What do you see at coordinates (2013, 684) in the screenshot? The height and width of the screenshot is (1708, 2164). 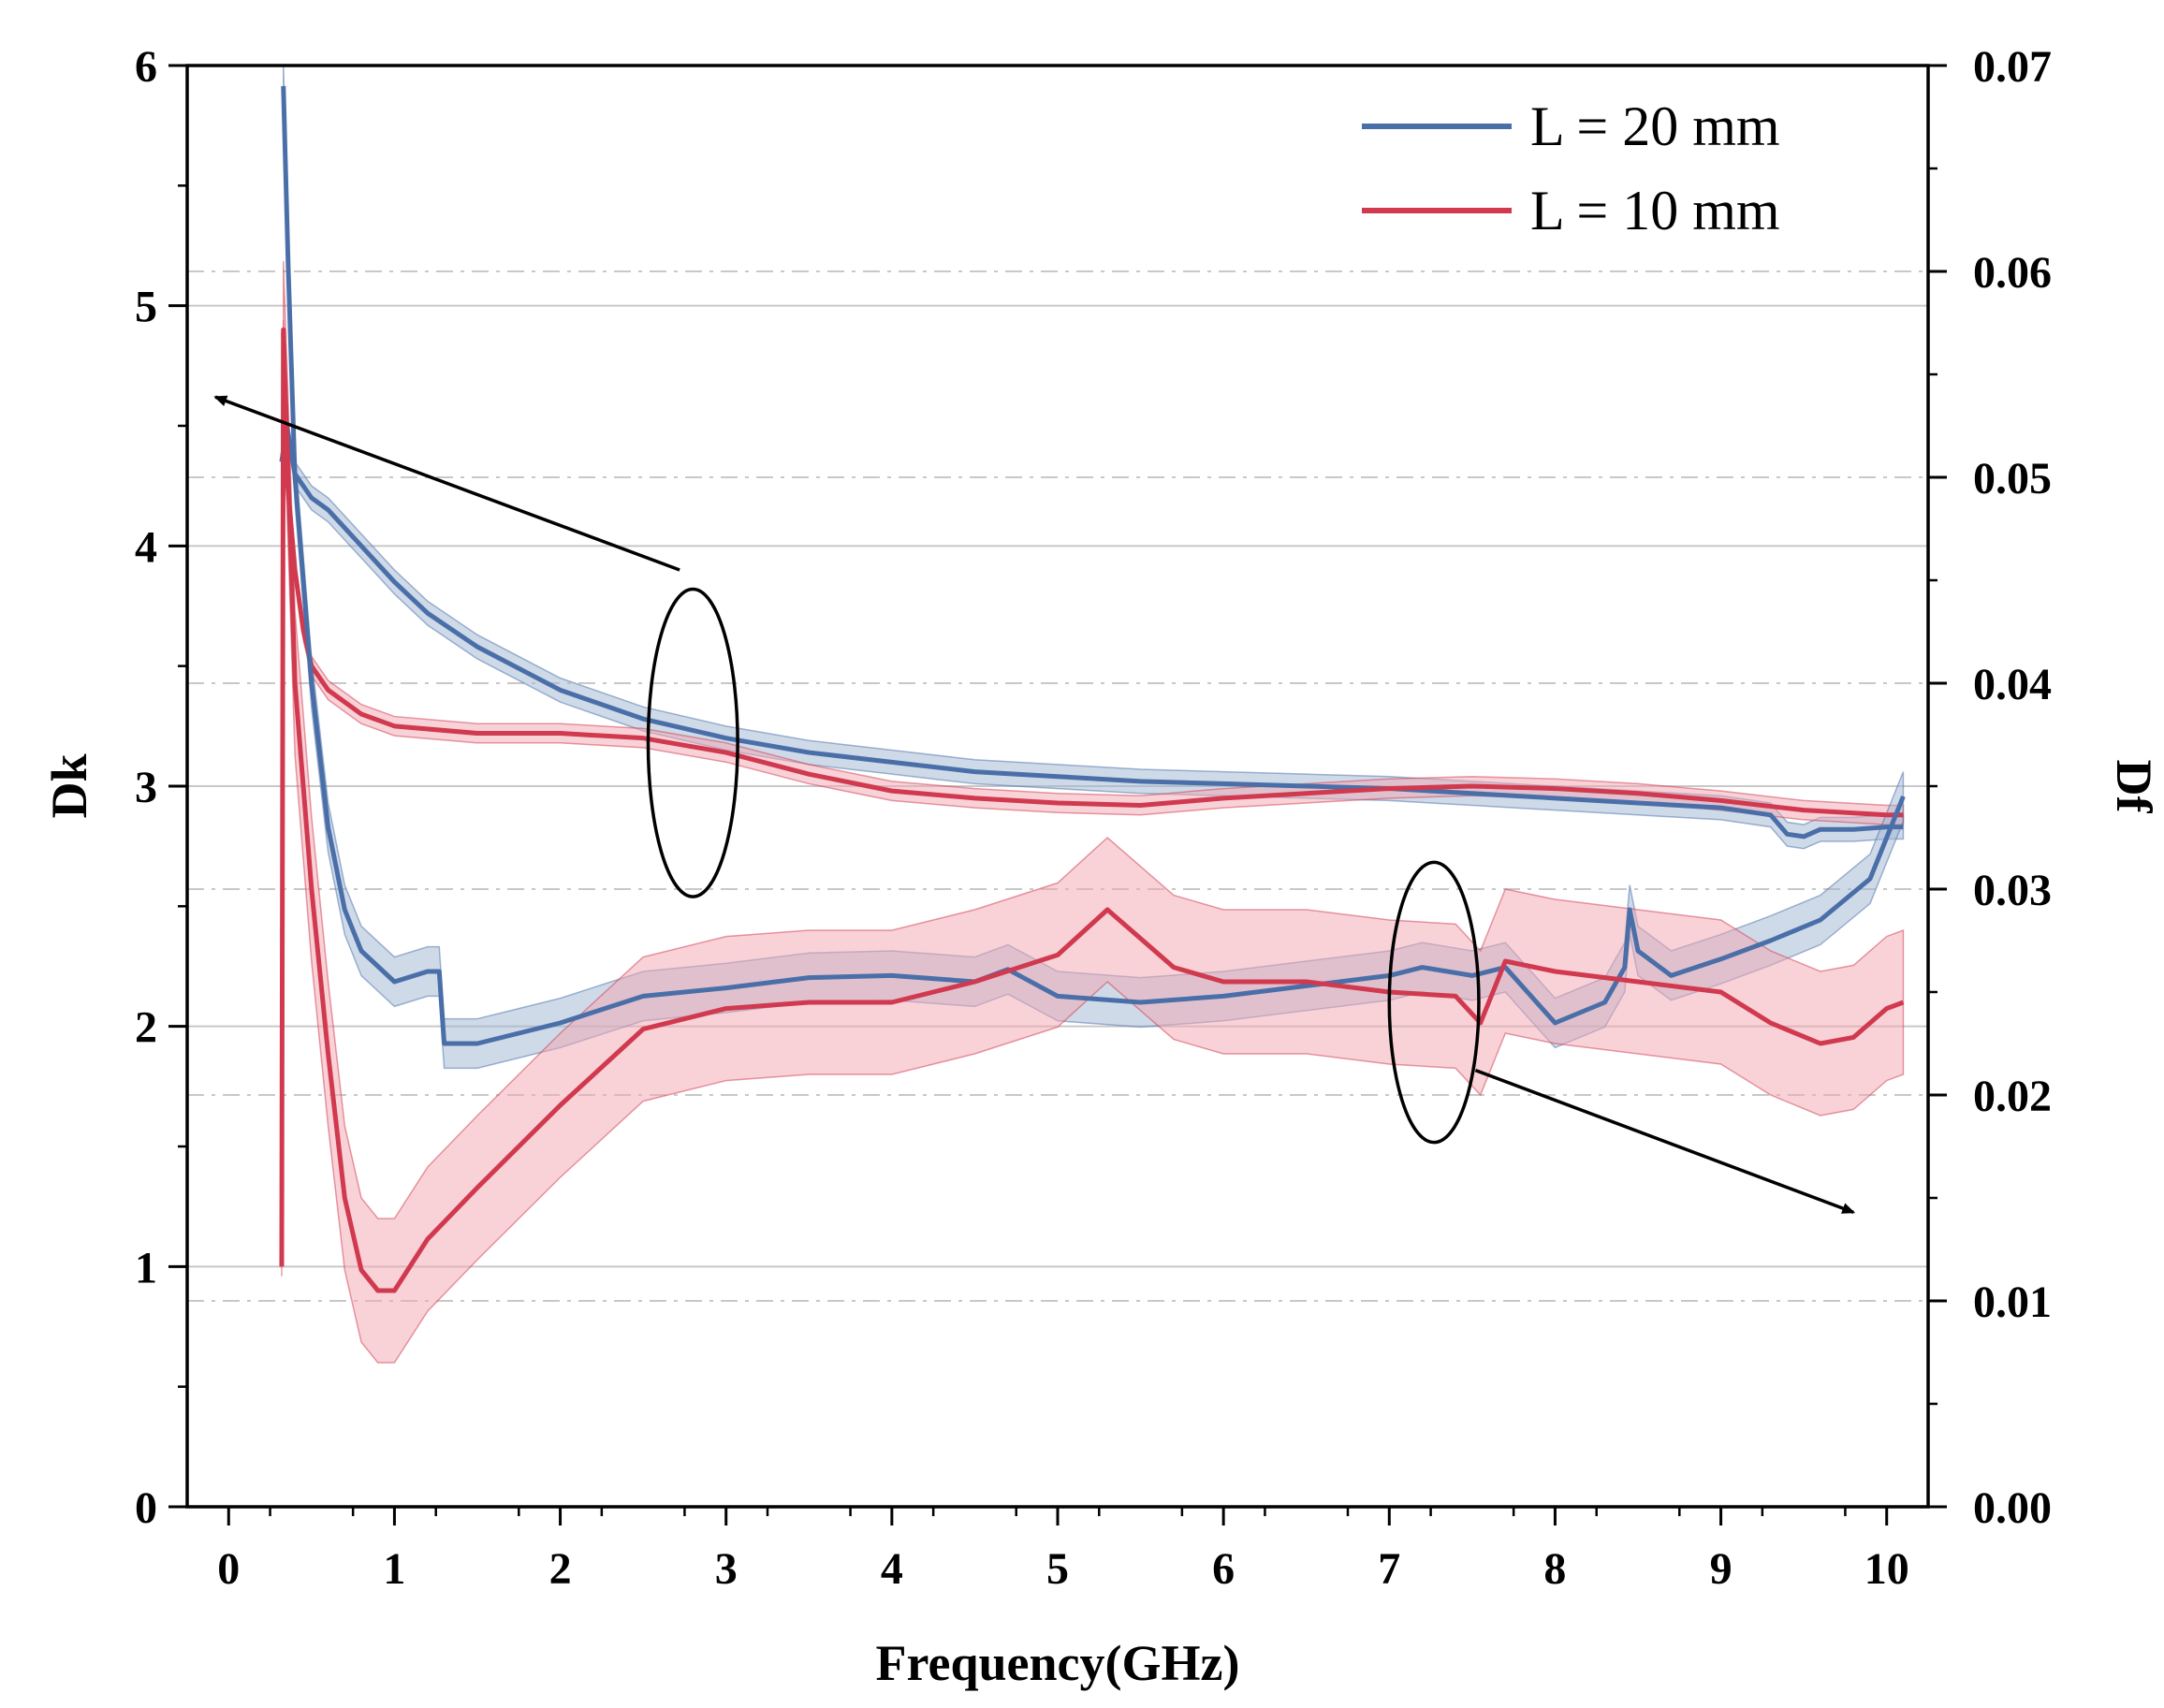 I see `y-right-tick-label-0.04: 0.04` at bounding box center [2013, 684].